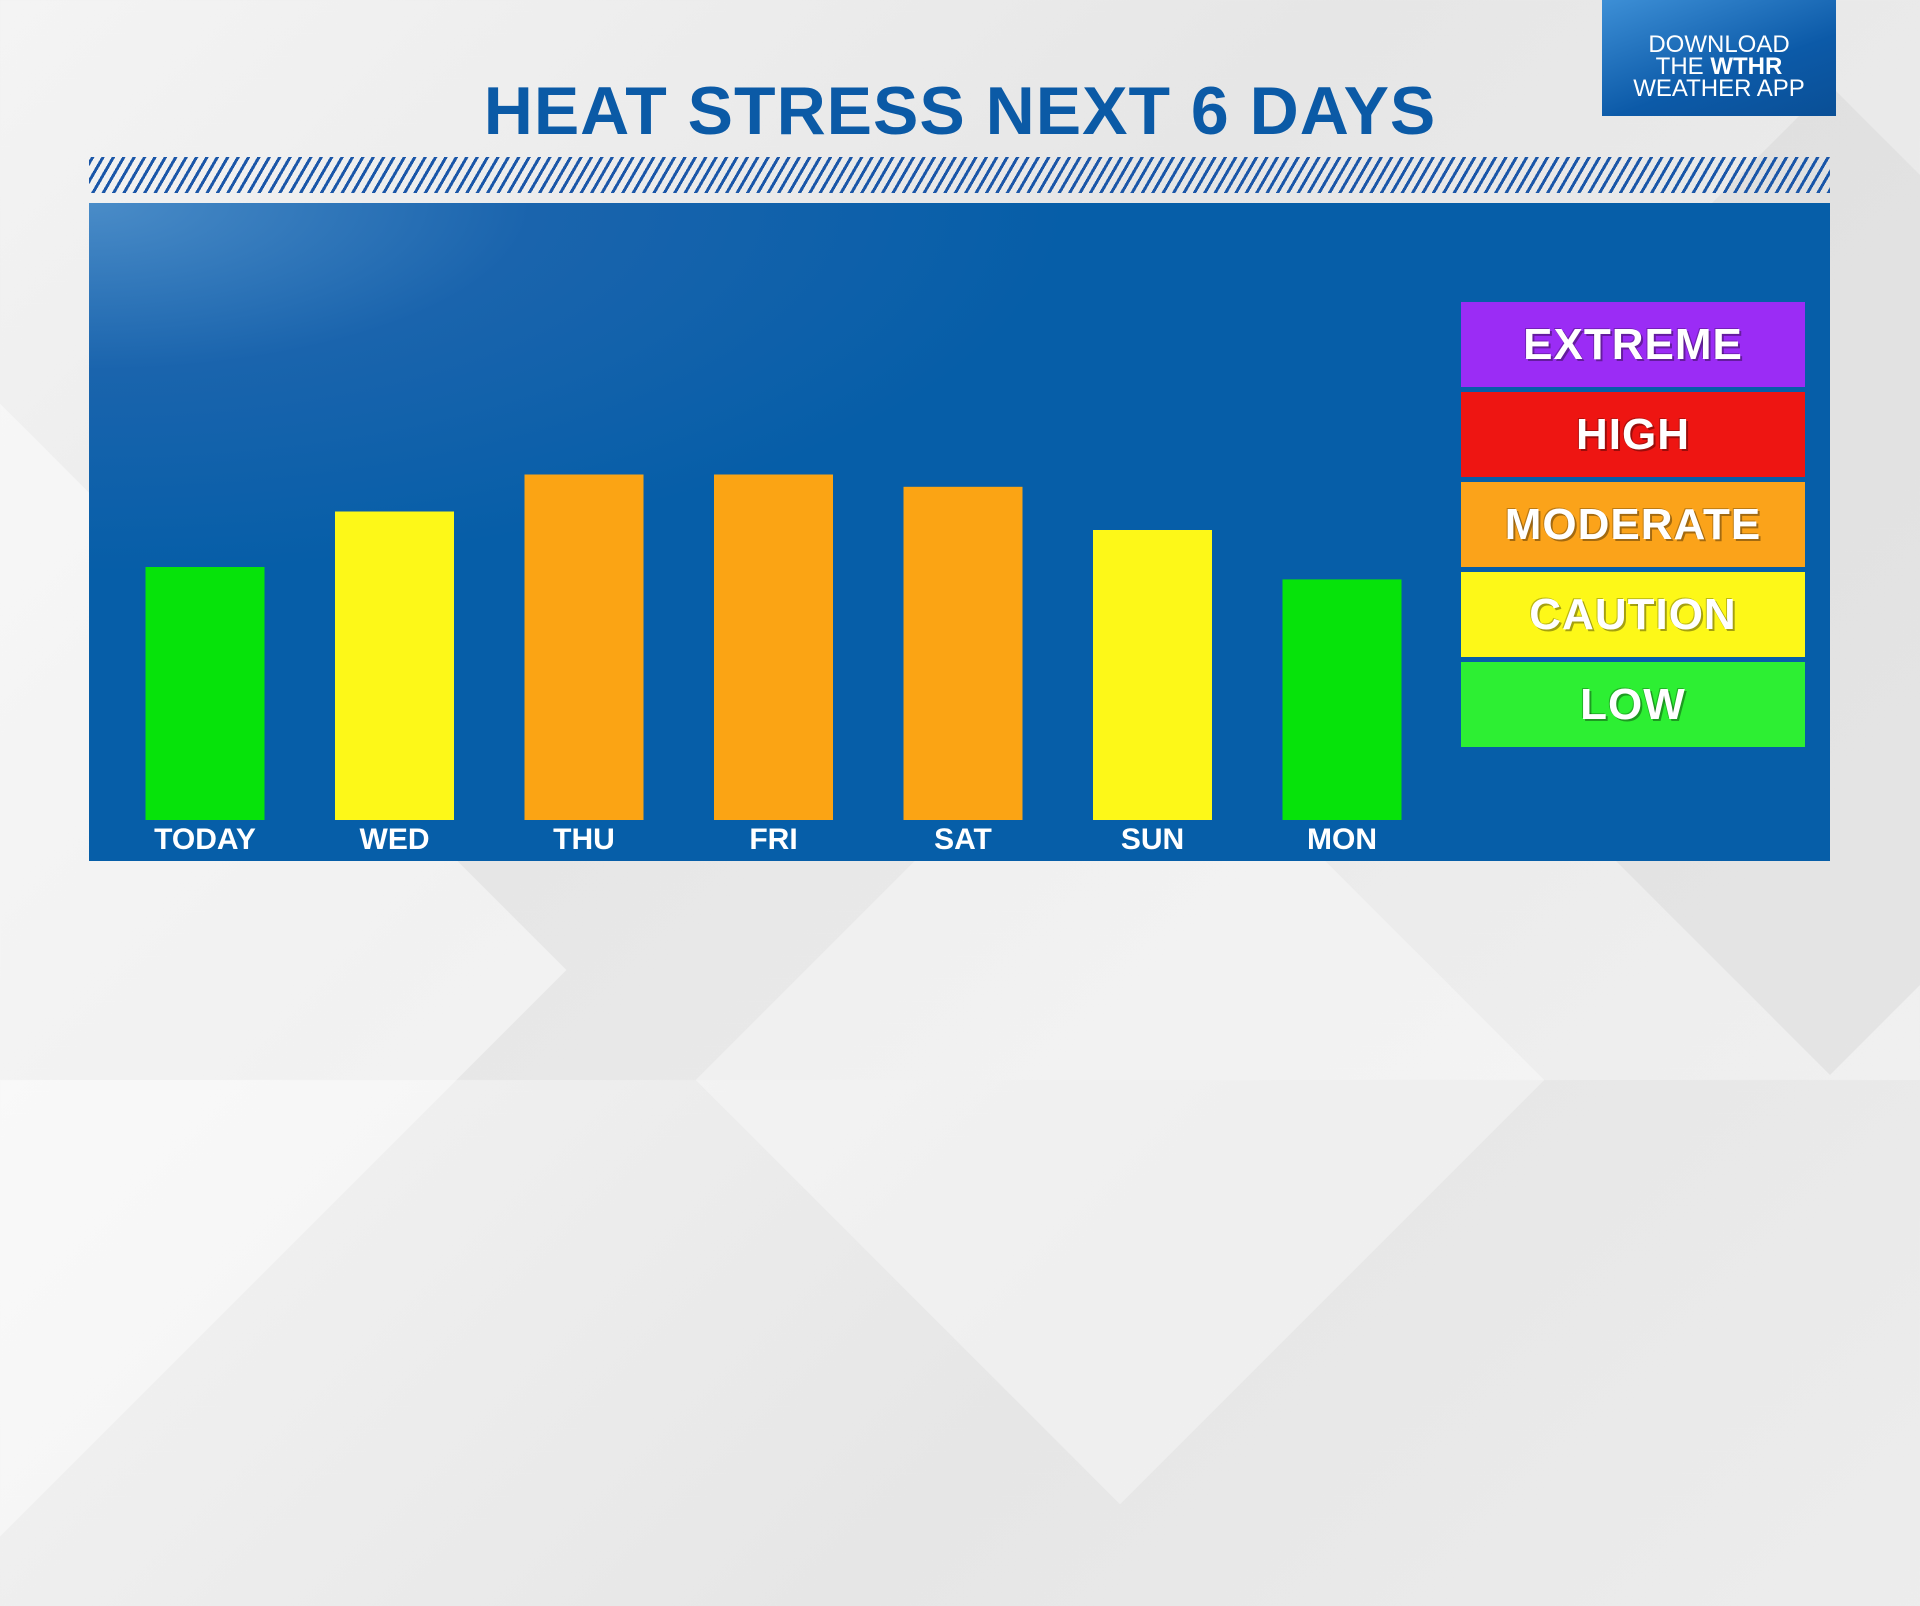 The image size is (1920, 1606). What do you see at coordinates (960, 111) in the screenshot?
I see `chart-title: HEAT STRESS NEXT 6 DAYS` at bounding box center [960, 111].